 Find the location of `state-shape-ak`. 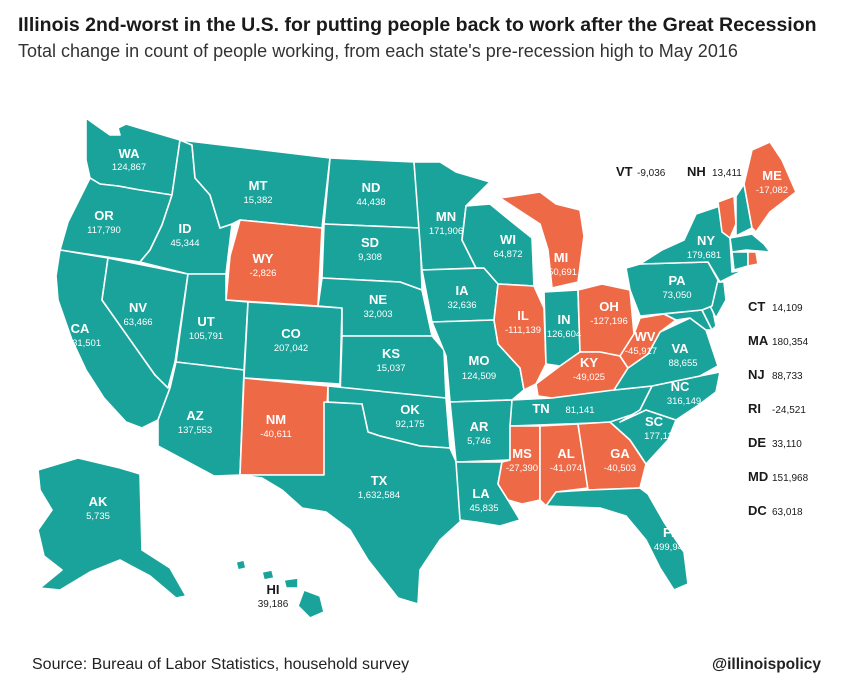

state-shape-ak is located at coordinates (112, 528).